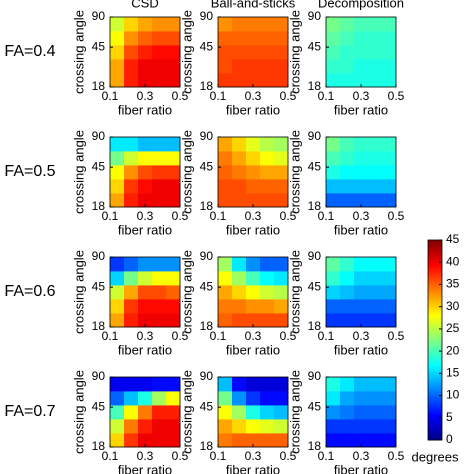  I want to click on colorbar-frame, so click(435, 340).